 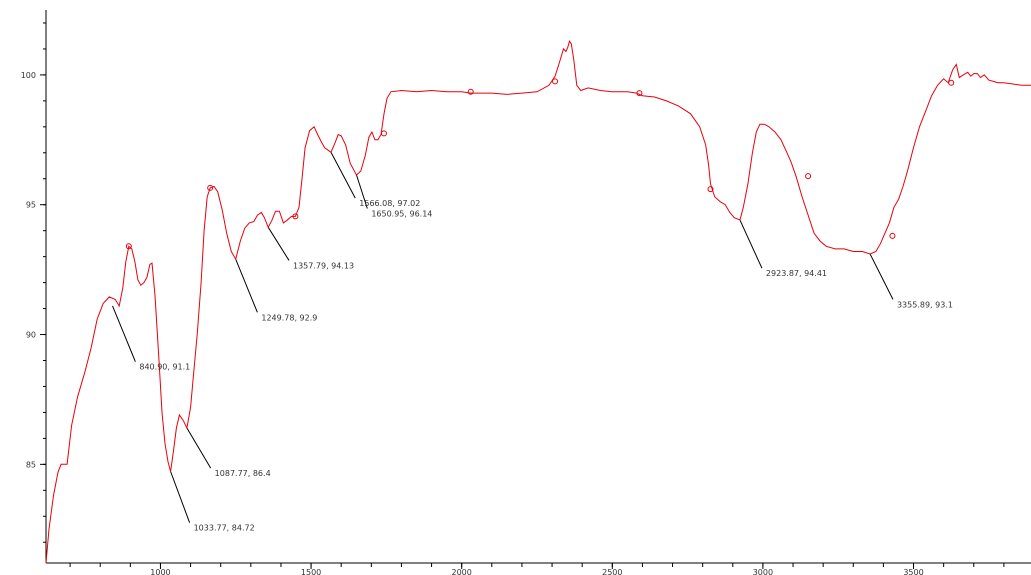 I want to click on annotation-label: 2923.87, 94.41, so click(x=796, y=273).